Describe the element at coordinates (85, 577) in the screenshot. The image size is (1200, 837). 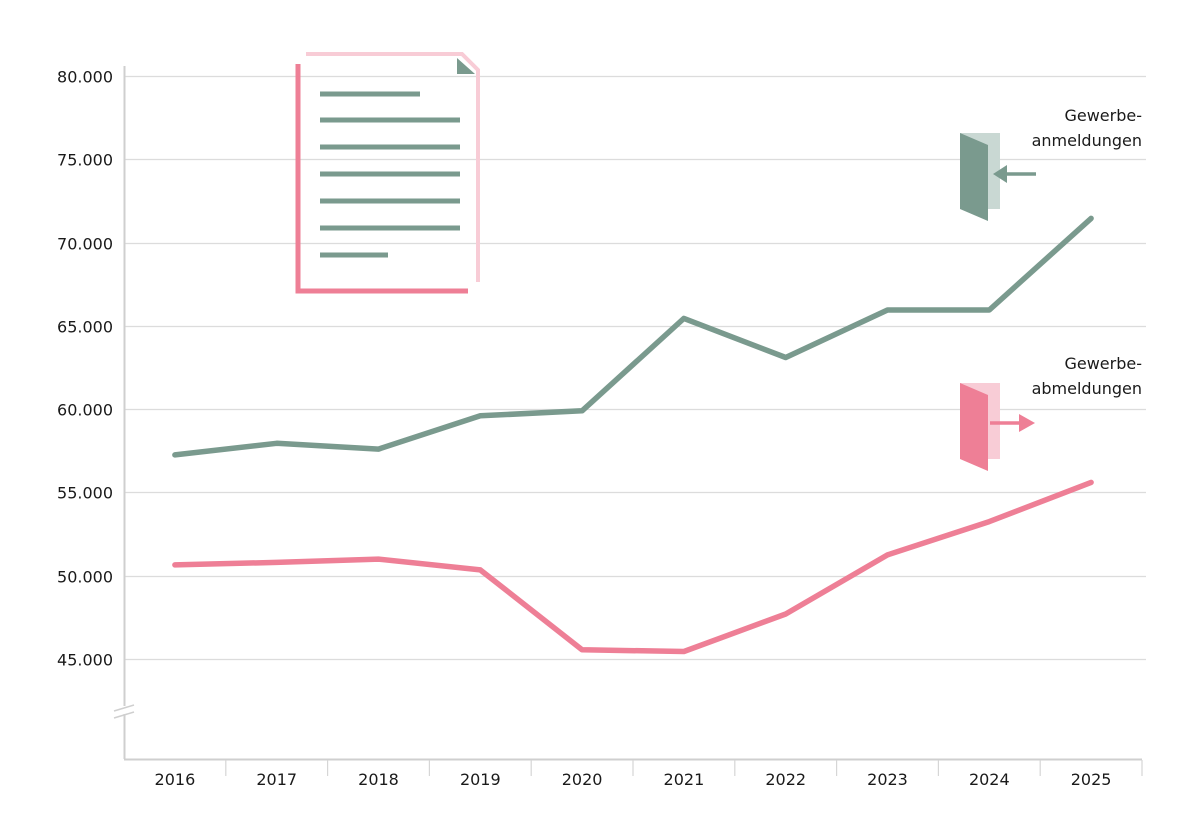
I see `y-tick-label: 50.000` at that location.